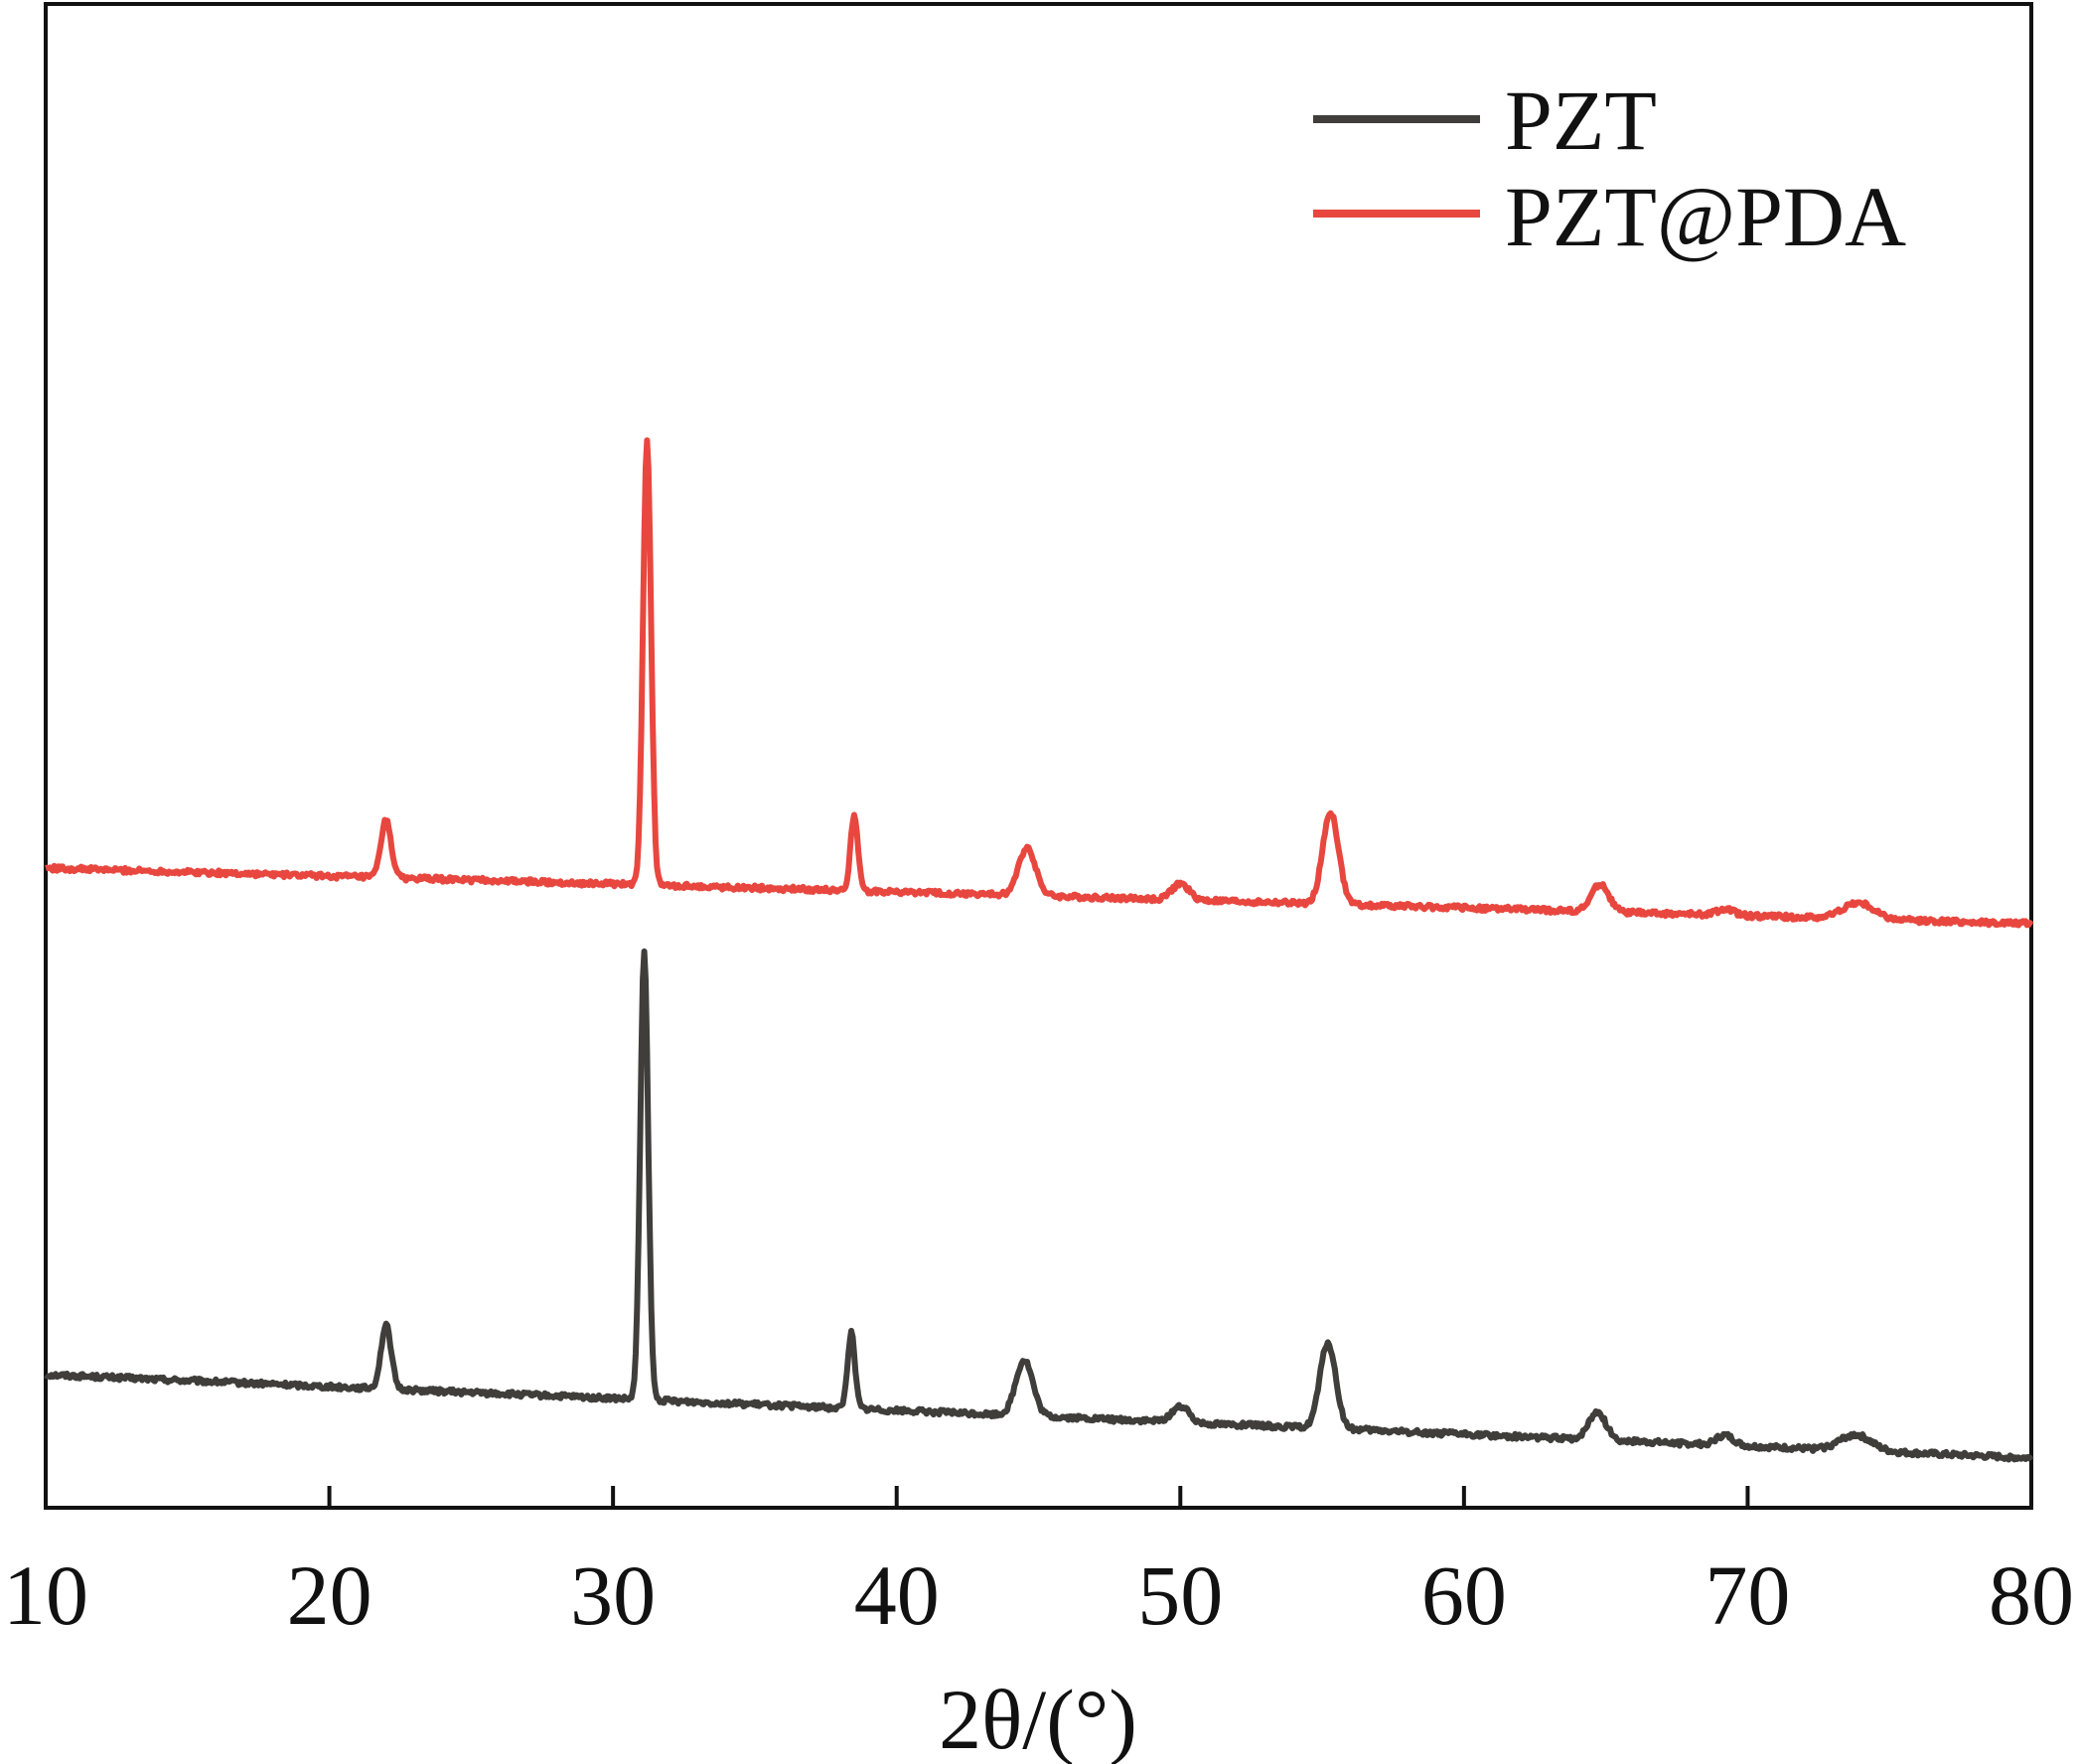 Image resolution: width=2079 pixels, height=1764 pixels. Describe the element at coordinates (1464, 1595) in the screenshot. I see `x-tick-label: 60` at that location.